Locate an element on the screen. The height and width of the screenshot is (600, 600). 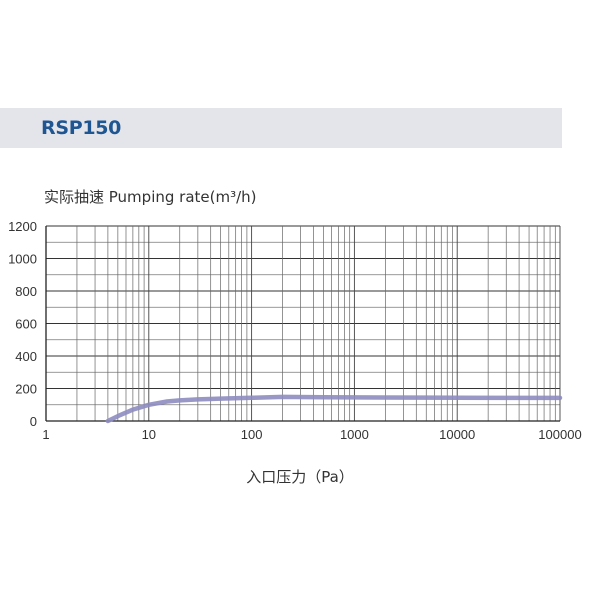
x-tick-label: 10000 is located at coordinates (457, 434).